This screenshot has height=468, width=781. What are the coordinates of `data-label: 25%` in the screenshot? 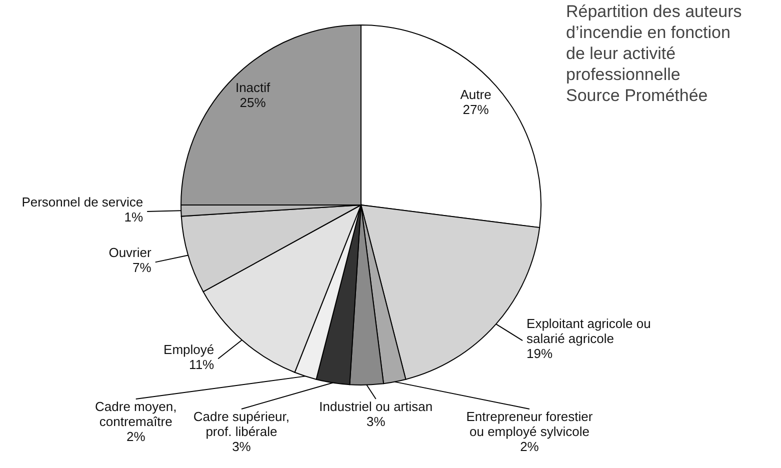 It's located at (253, 102).